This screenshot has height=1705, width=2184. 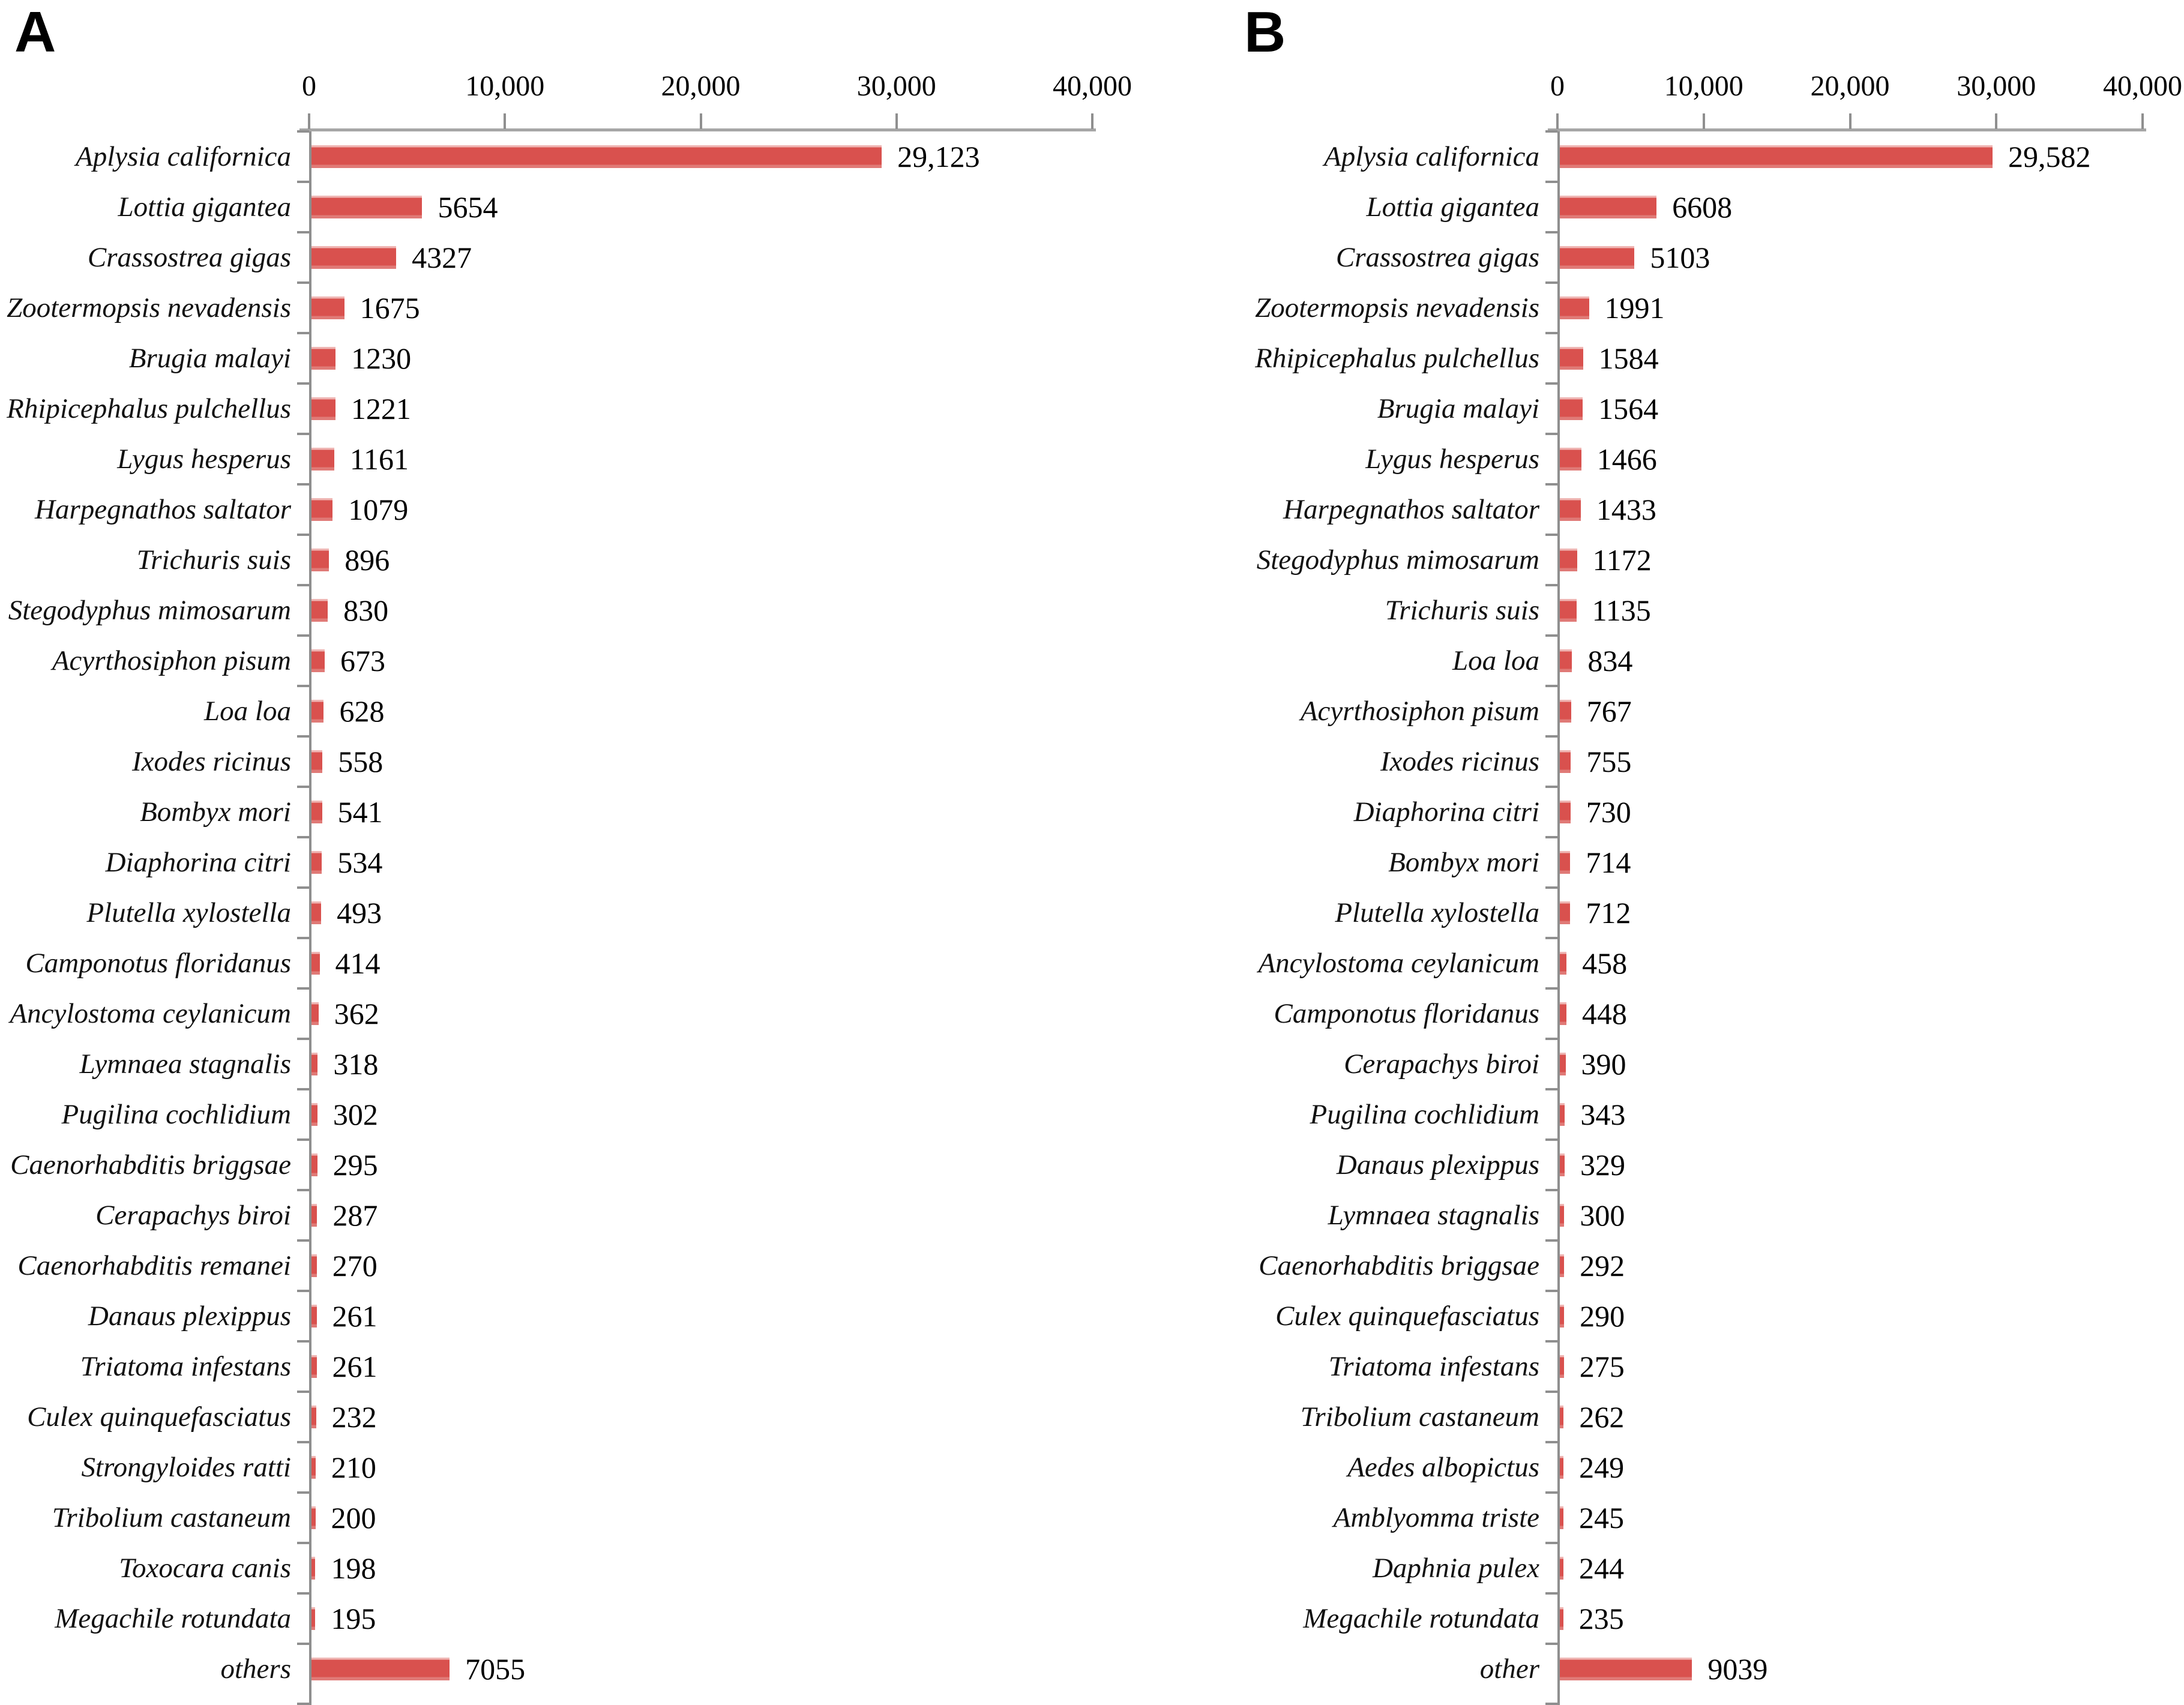 I want to click on bar-row: 343, so click(x=1844, y=1114).